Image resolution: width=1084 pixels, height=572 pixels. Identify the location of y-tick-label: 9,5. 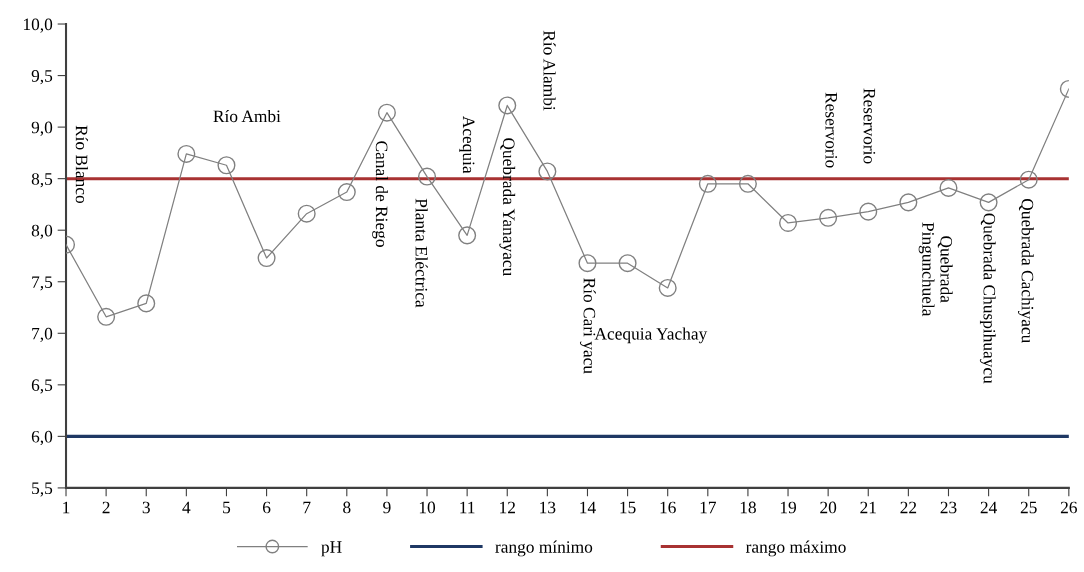
(42, 77).